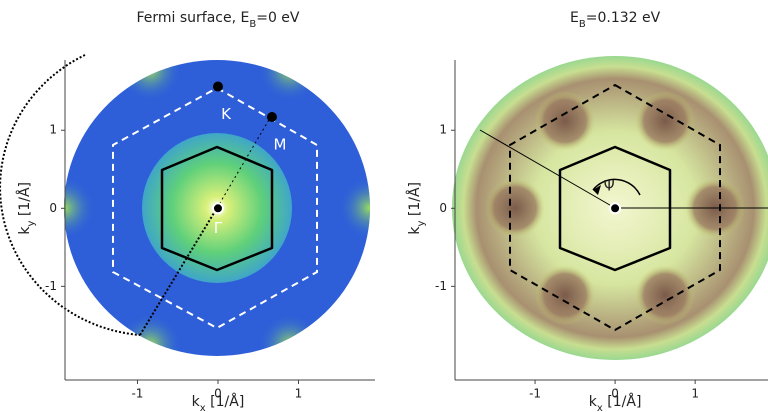 The image size is (768, 412). What do you see at coordinates (218, 228) in the screenshot?
I see `annotation: Γ` at bounding box center [218, 228].